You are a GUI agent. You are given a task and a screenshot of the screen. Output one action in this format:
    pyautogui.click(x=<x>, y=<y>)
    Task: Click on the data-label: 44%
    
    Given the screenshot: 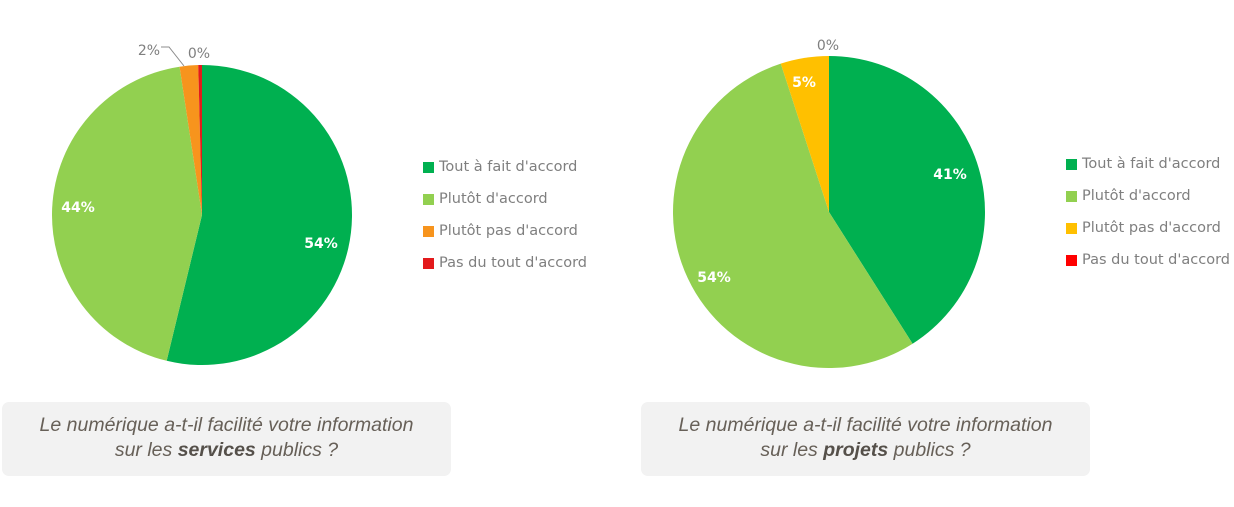 What is the action you would take?
    pyautogui.click(x=78, y=208)
    